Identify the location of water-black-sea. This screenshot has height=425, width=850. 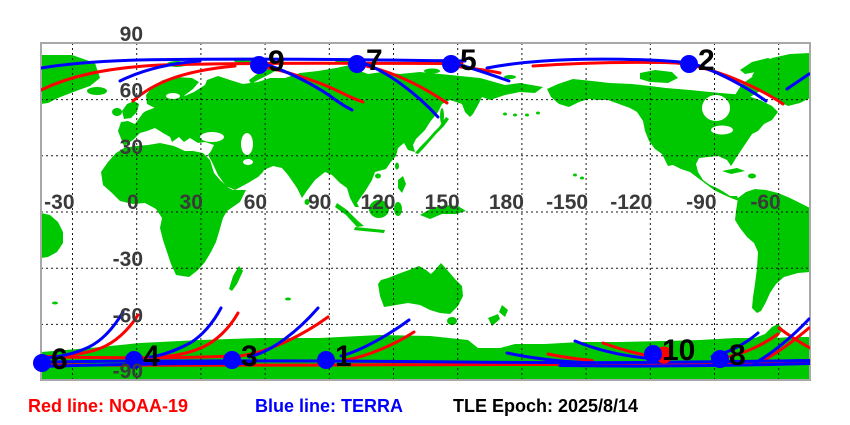
(212, 137).